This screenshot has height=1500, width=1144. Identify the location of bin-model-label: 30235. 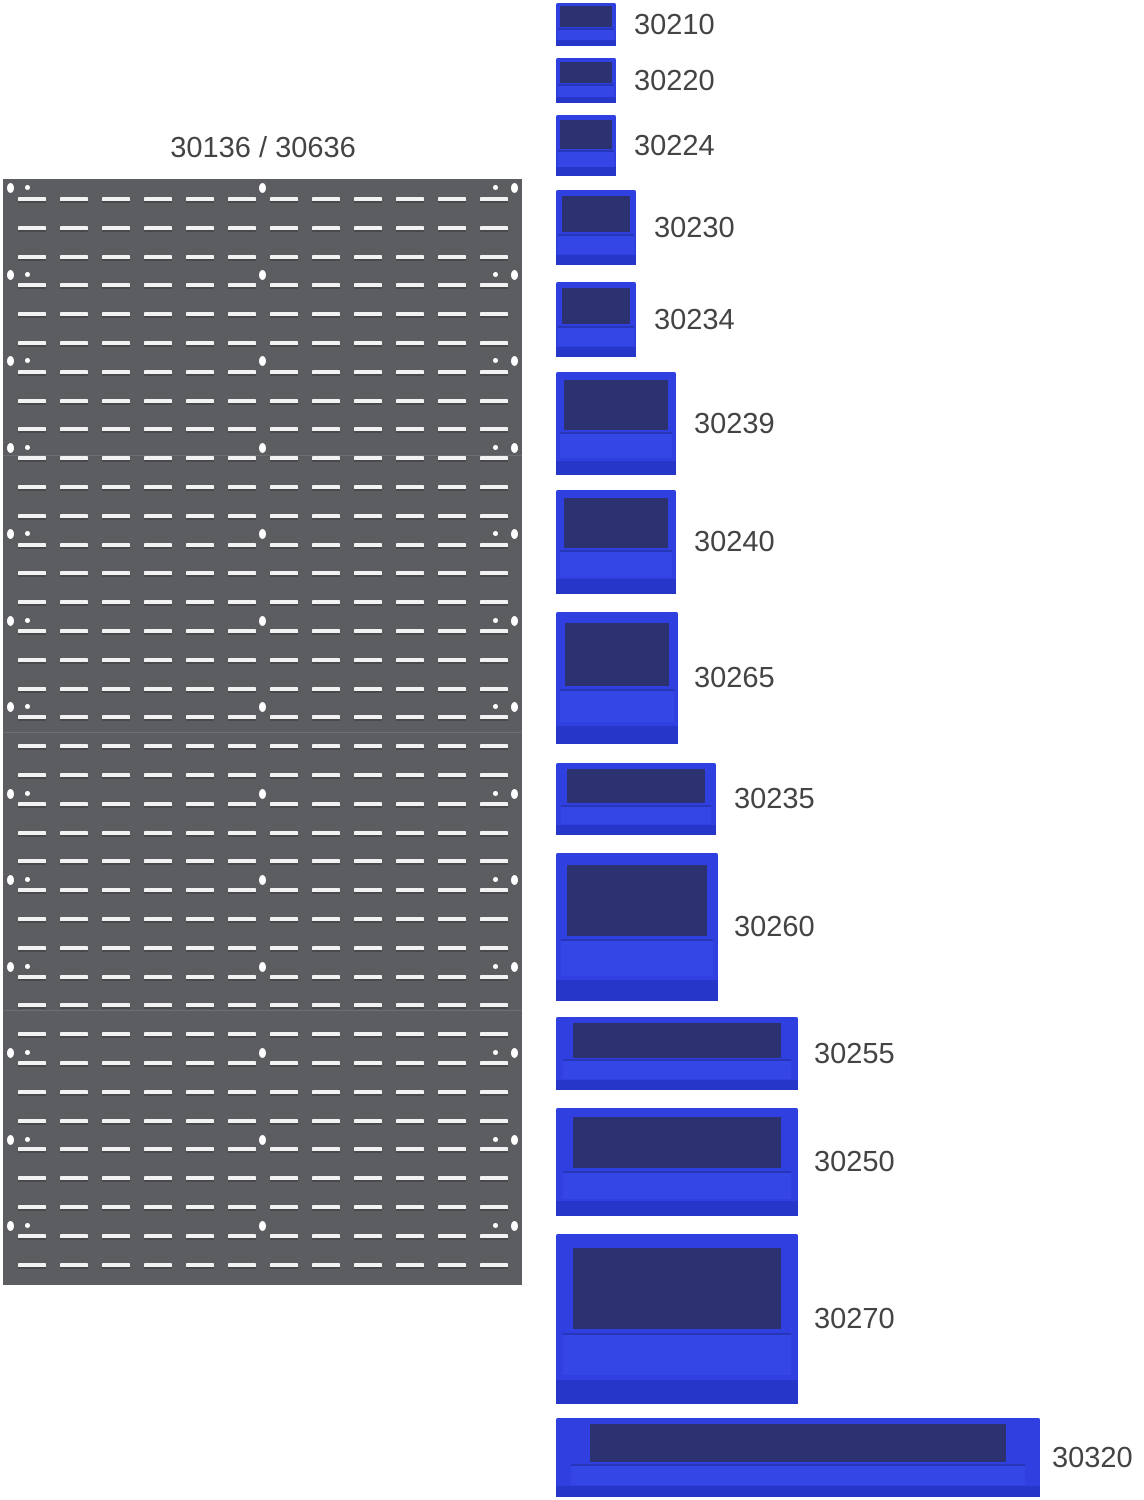
(774, 799).